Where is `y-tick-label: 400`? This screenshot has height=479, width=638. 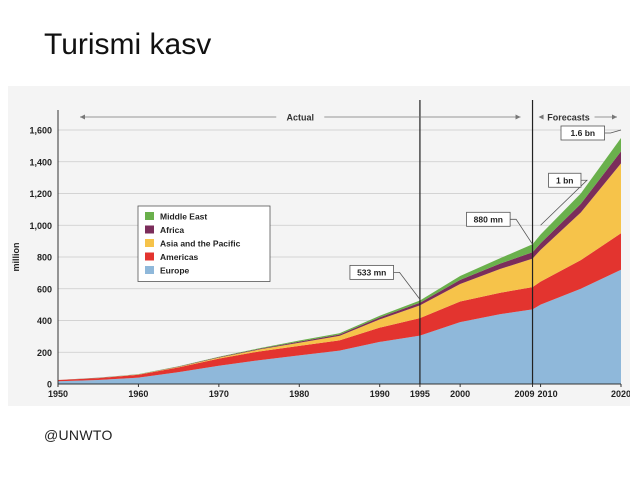 y-tick-label: 400 is located at coordinates (44, 321).